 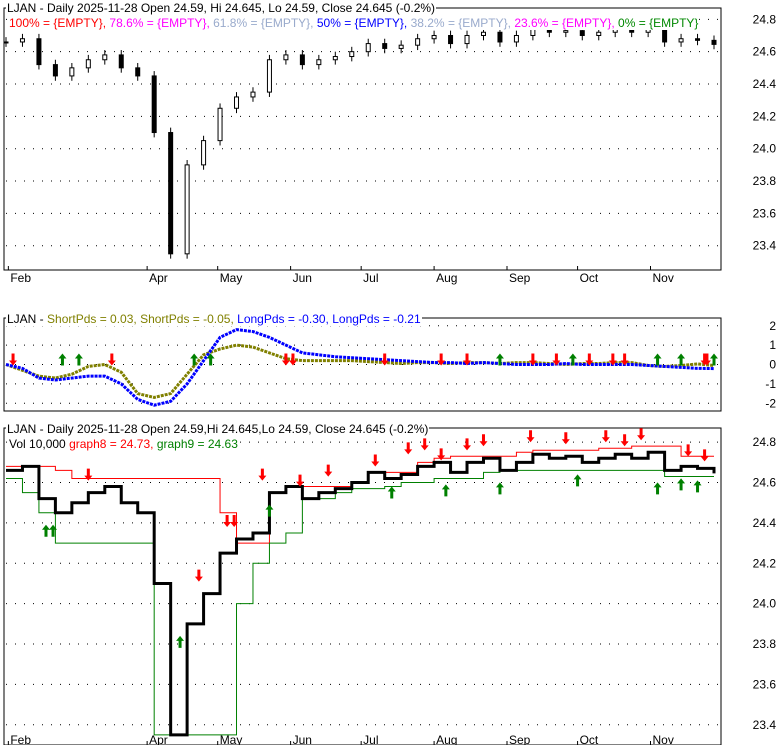 I want to click on legend-entry: LongPds = -0.30,, so click(x=285, y=319).